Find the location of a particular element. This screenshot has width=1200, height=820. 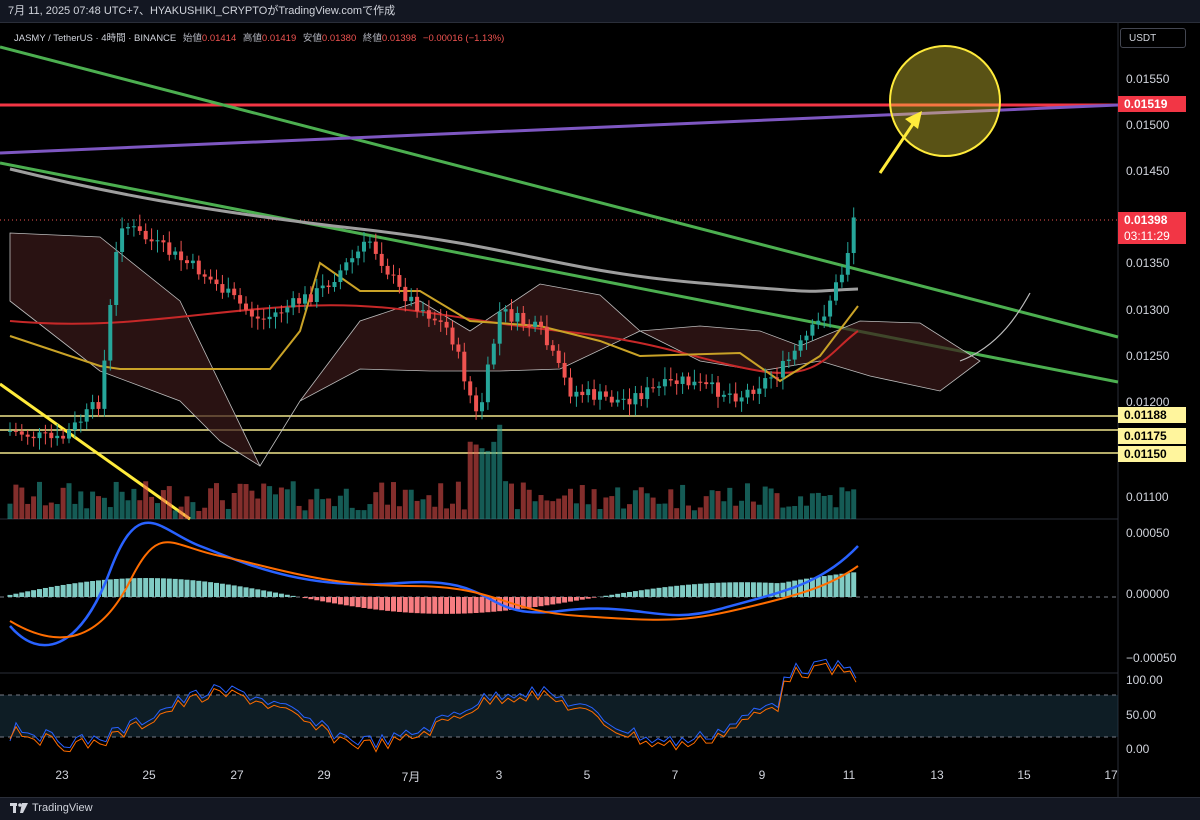

tradingview-logo: TradingView is located at coordinates (51, 808).